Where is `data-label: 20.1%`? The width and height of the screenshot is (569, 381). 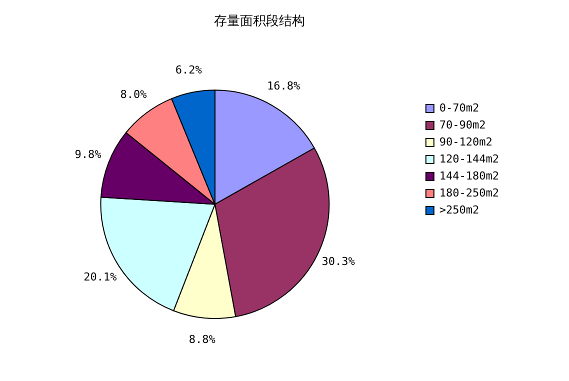
data-label: 20.1% is located at coordinates (101, 277).